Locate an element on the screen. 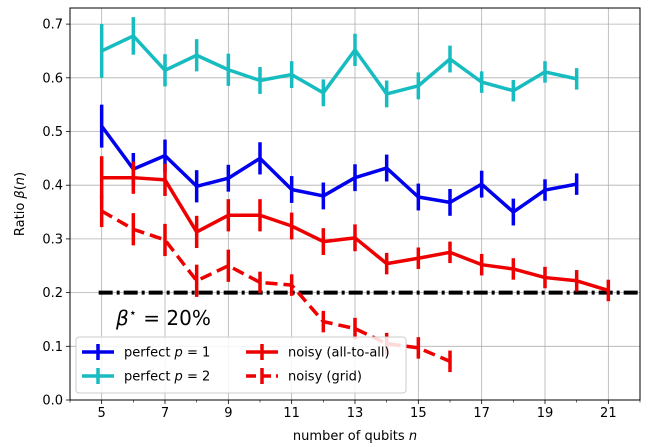  x-tick-label: 17 is located at coordinates (481, 413).